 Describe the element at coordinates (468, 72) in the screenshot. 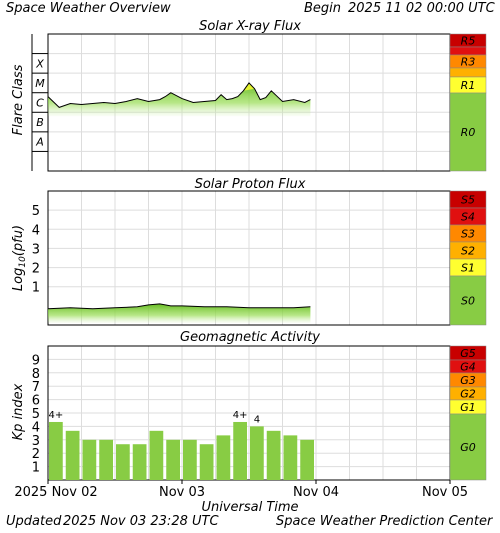

I see `scale-seg-r2` at that location.